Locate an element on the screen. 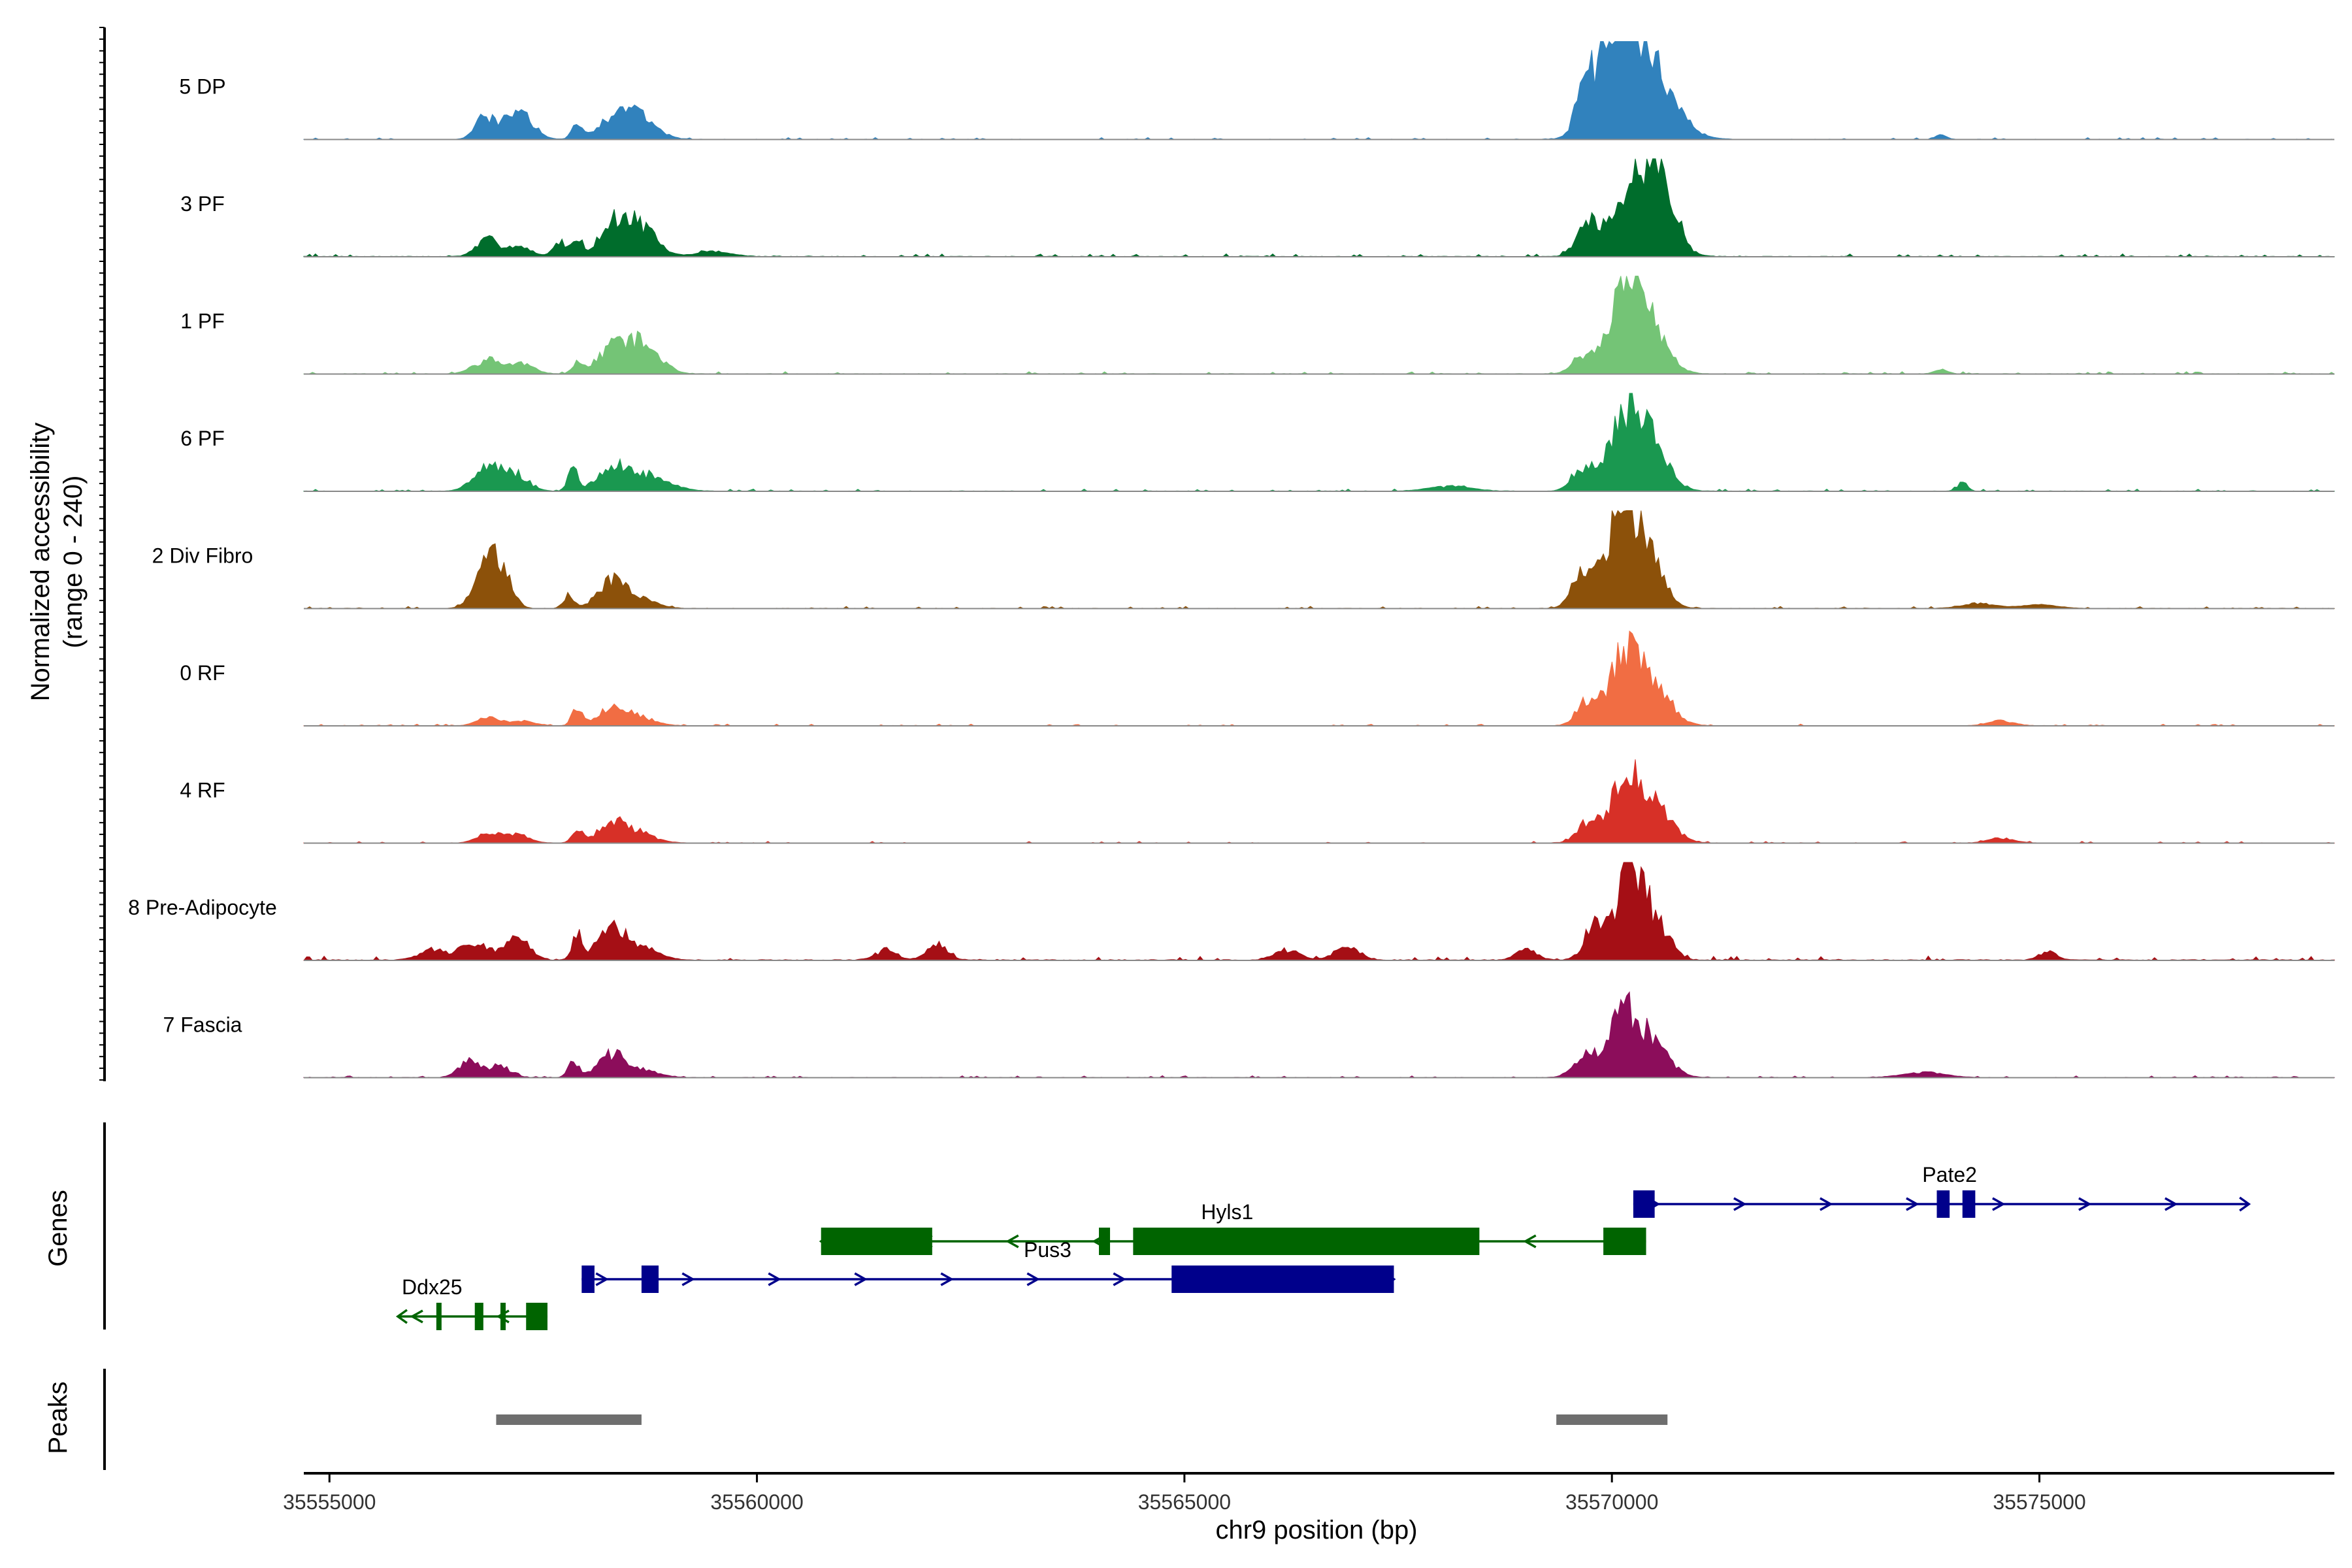 The height and width of the screenshot is (1568, 2352). coverage-track: 4 RF is located at coordinates (1257, 801).